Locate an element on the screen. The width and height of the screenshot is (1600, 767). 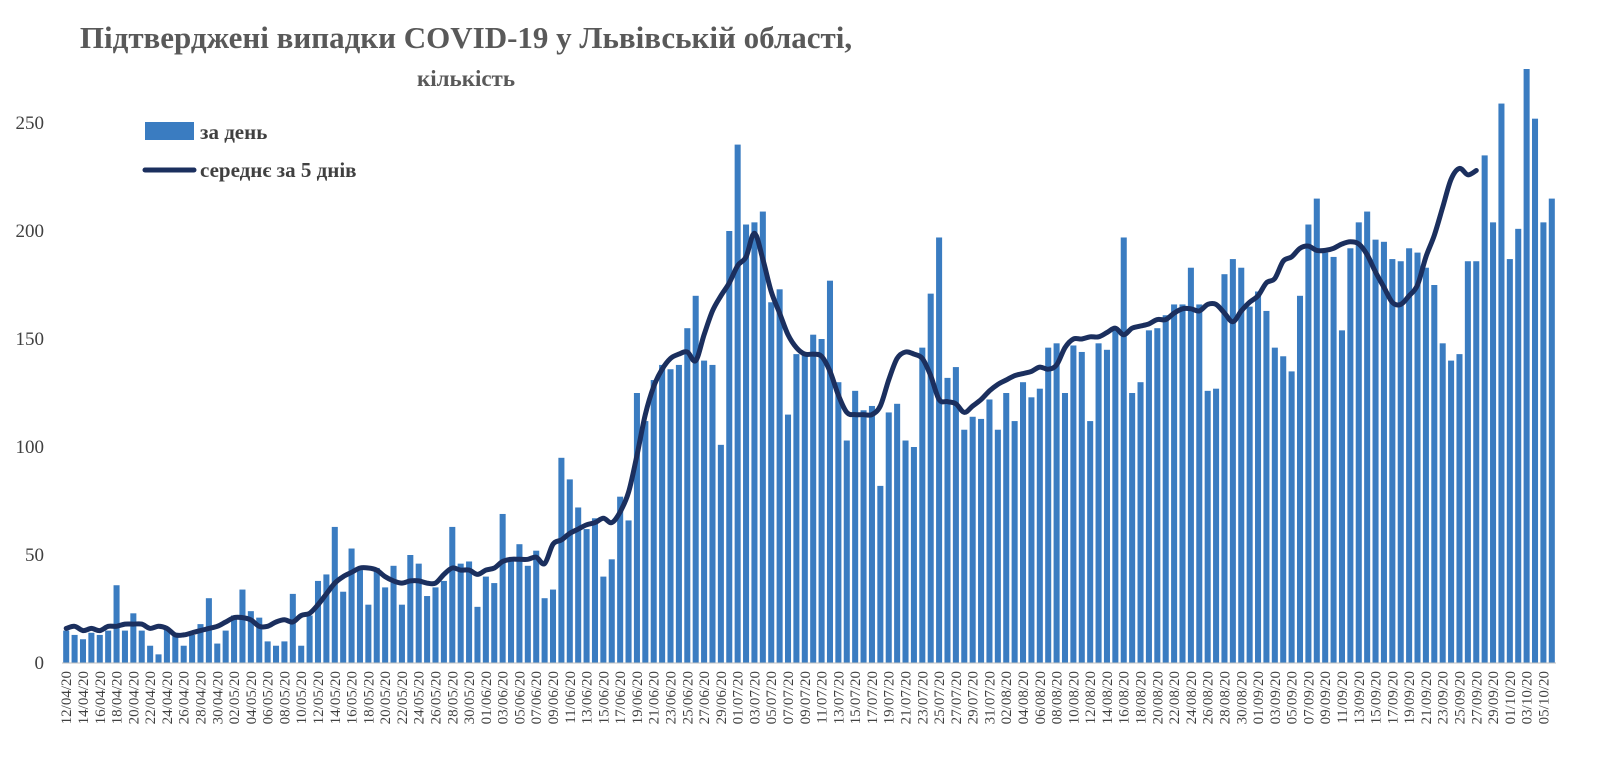
x-tick-label: 07/09/20 is located at coordinates (1309, 697).